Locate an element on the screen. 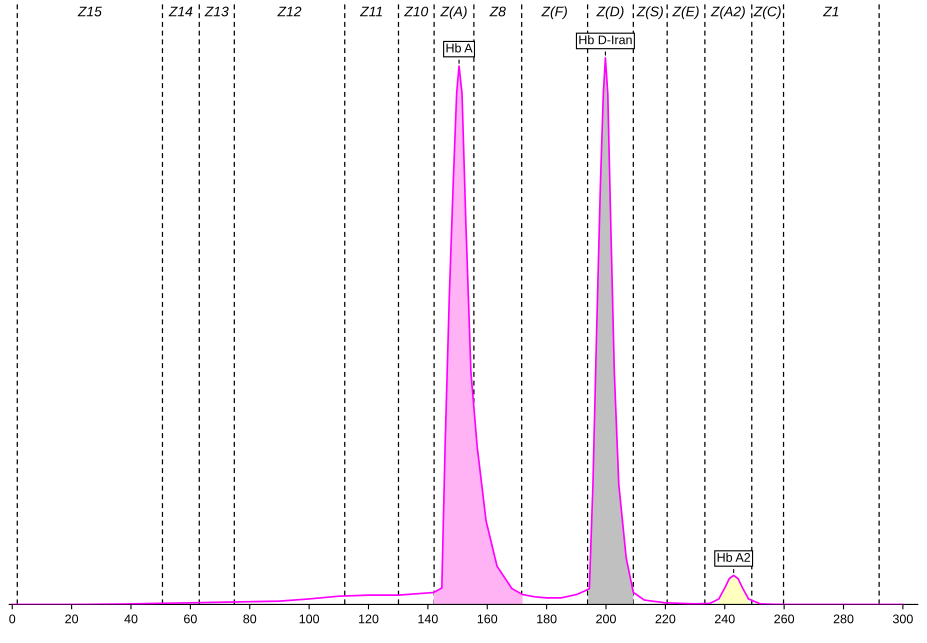  text: Z14 is located at coordinates (180, 11).